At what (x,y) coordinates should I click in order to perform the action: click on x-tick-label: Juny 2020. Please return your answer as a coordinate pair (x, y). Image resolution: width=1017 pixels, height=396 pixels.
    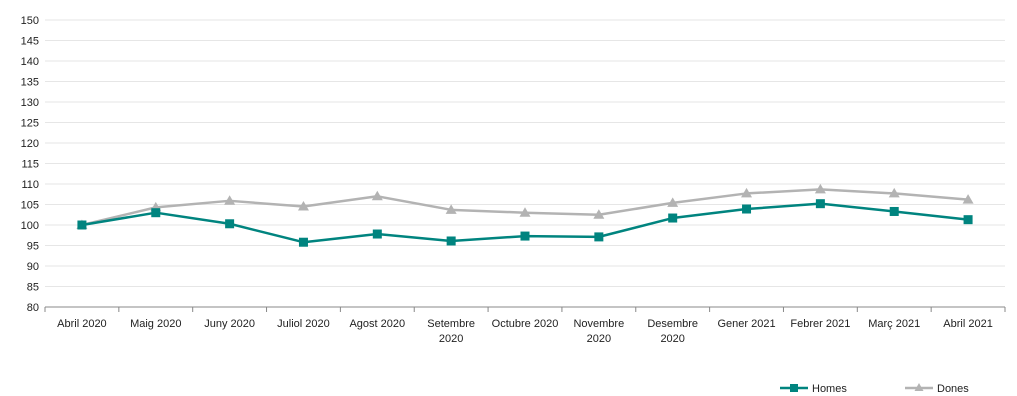
    Looking at the image, I should click on (229, 324).